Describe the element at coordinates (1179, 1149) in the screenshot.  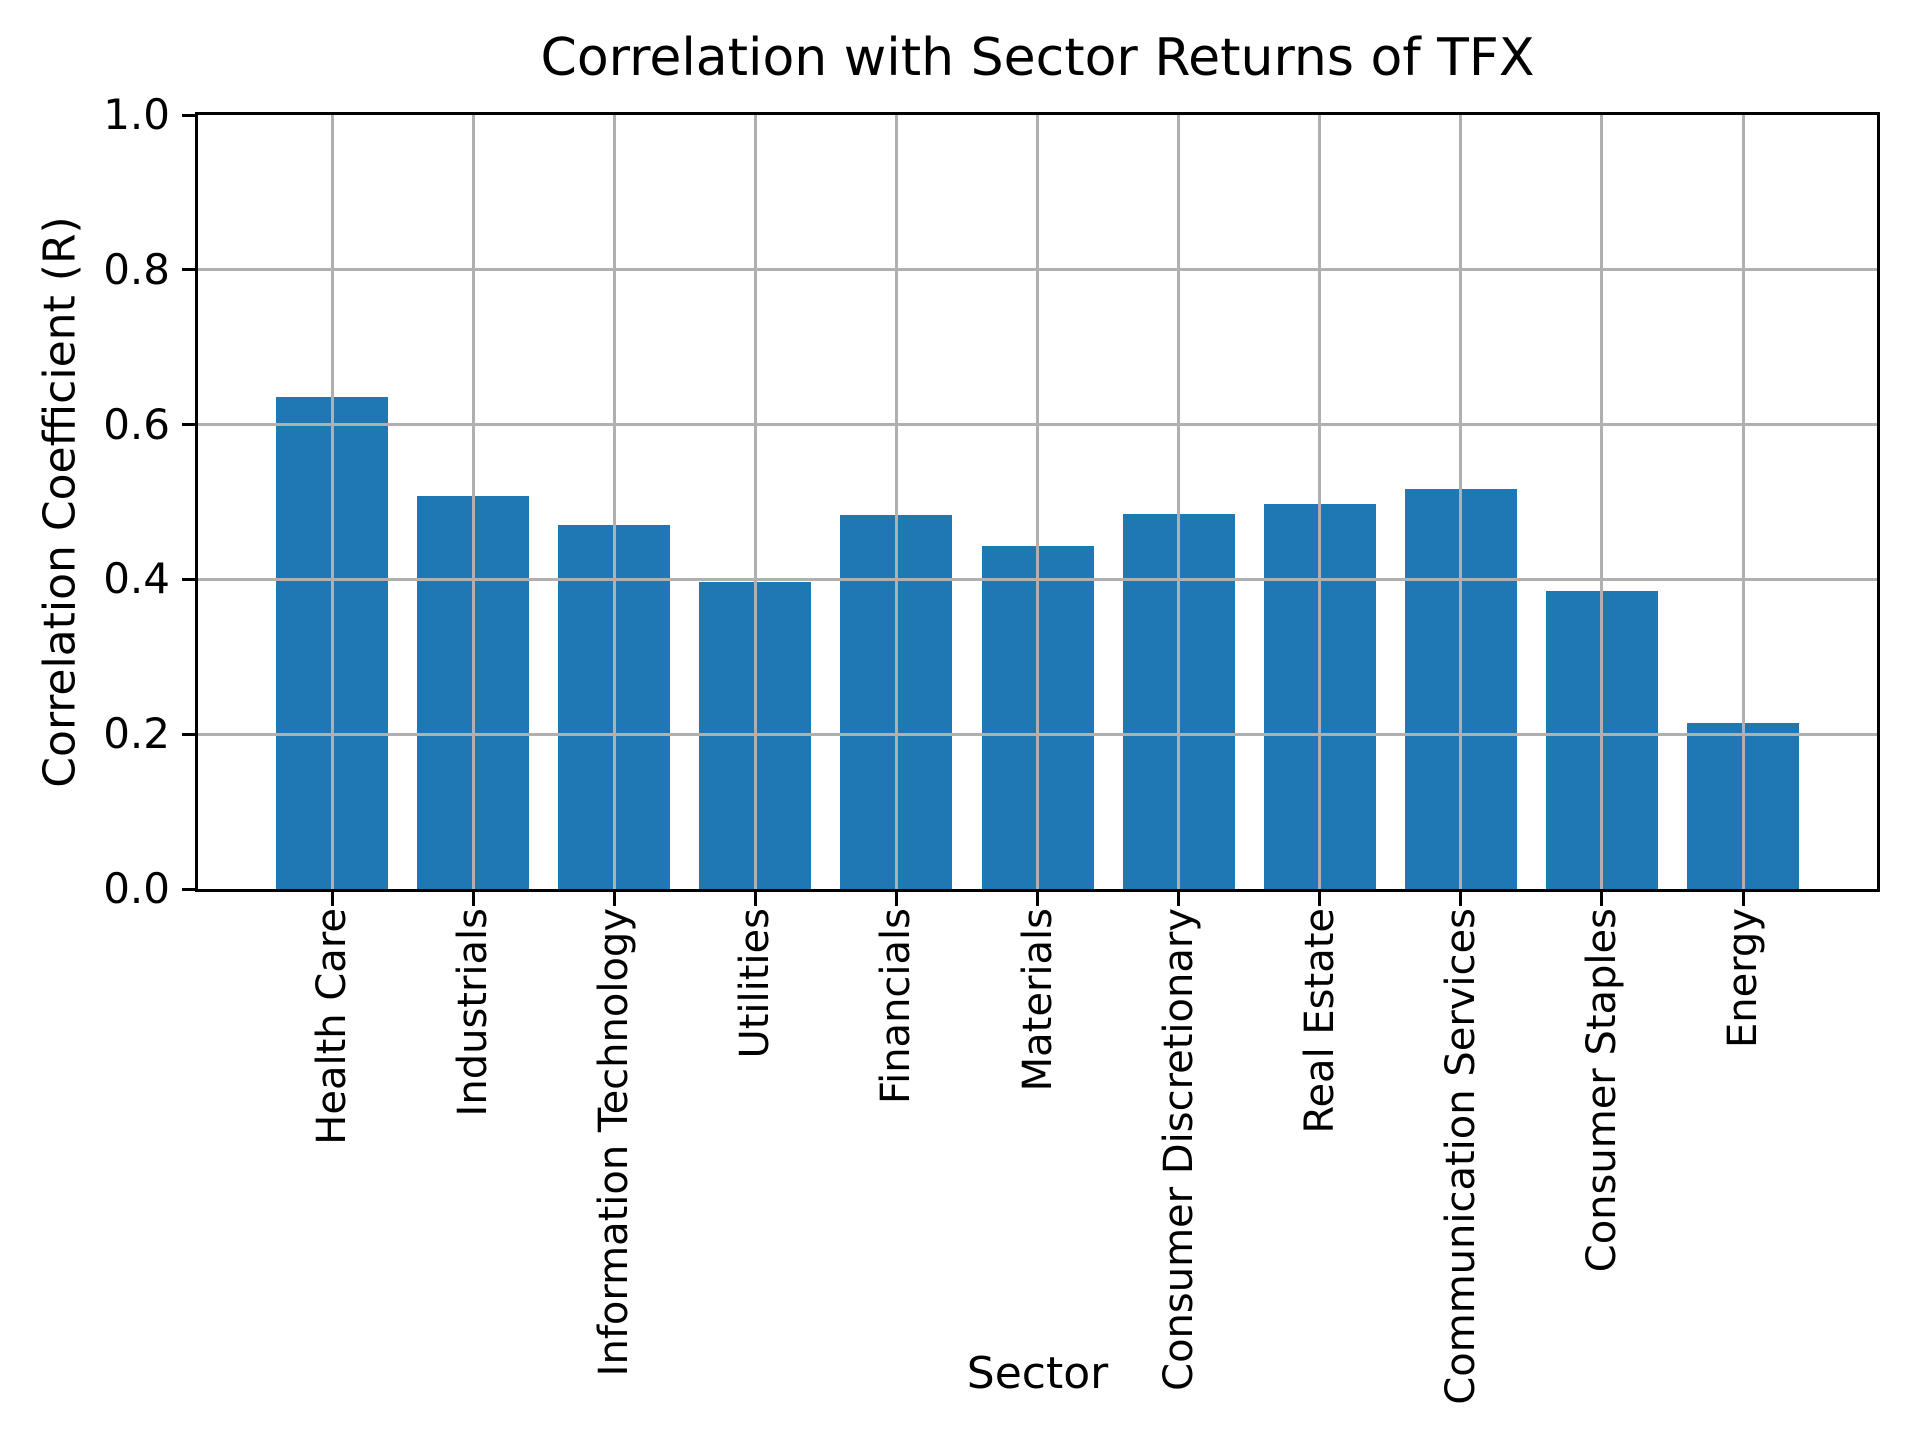
I see `x-tick-label-consumer-discretionary: Consumer Discretionary` at that location.